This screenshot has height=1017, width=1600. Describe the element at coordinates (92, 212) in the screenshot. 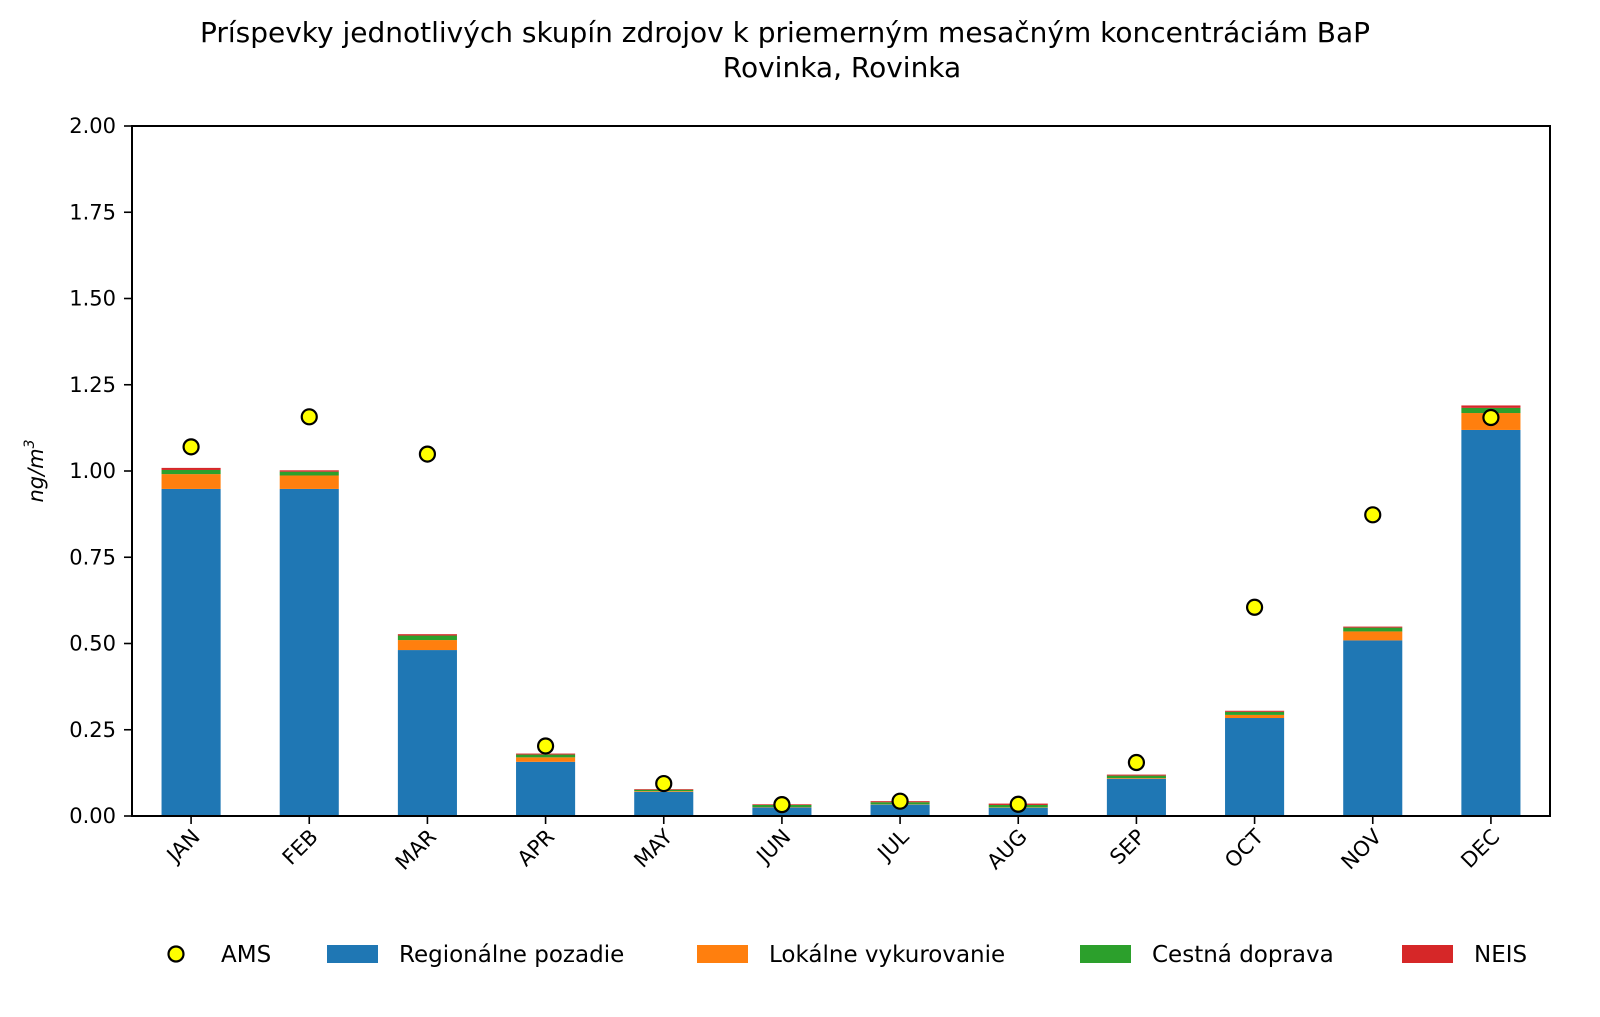

I see `y-tick-label: 1.75` at that location.